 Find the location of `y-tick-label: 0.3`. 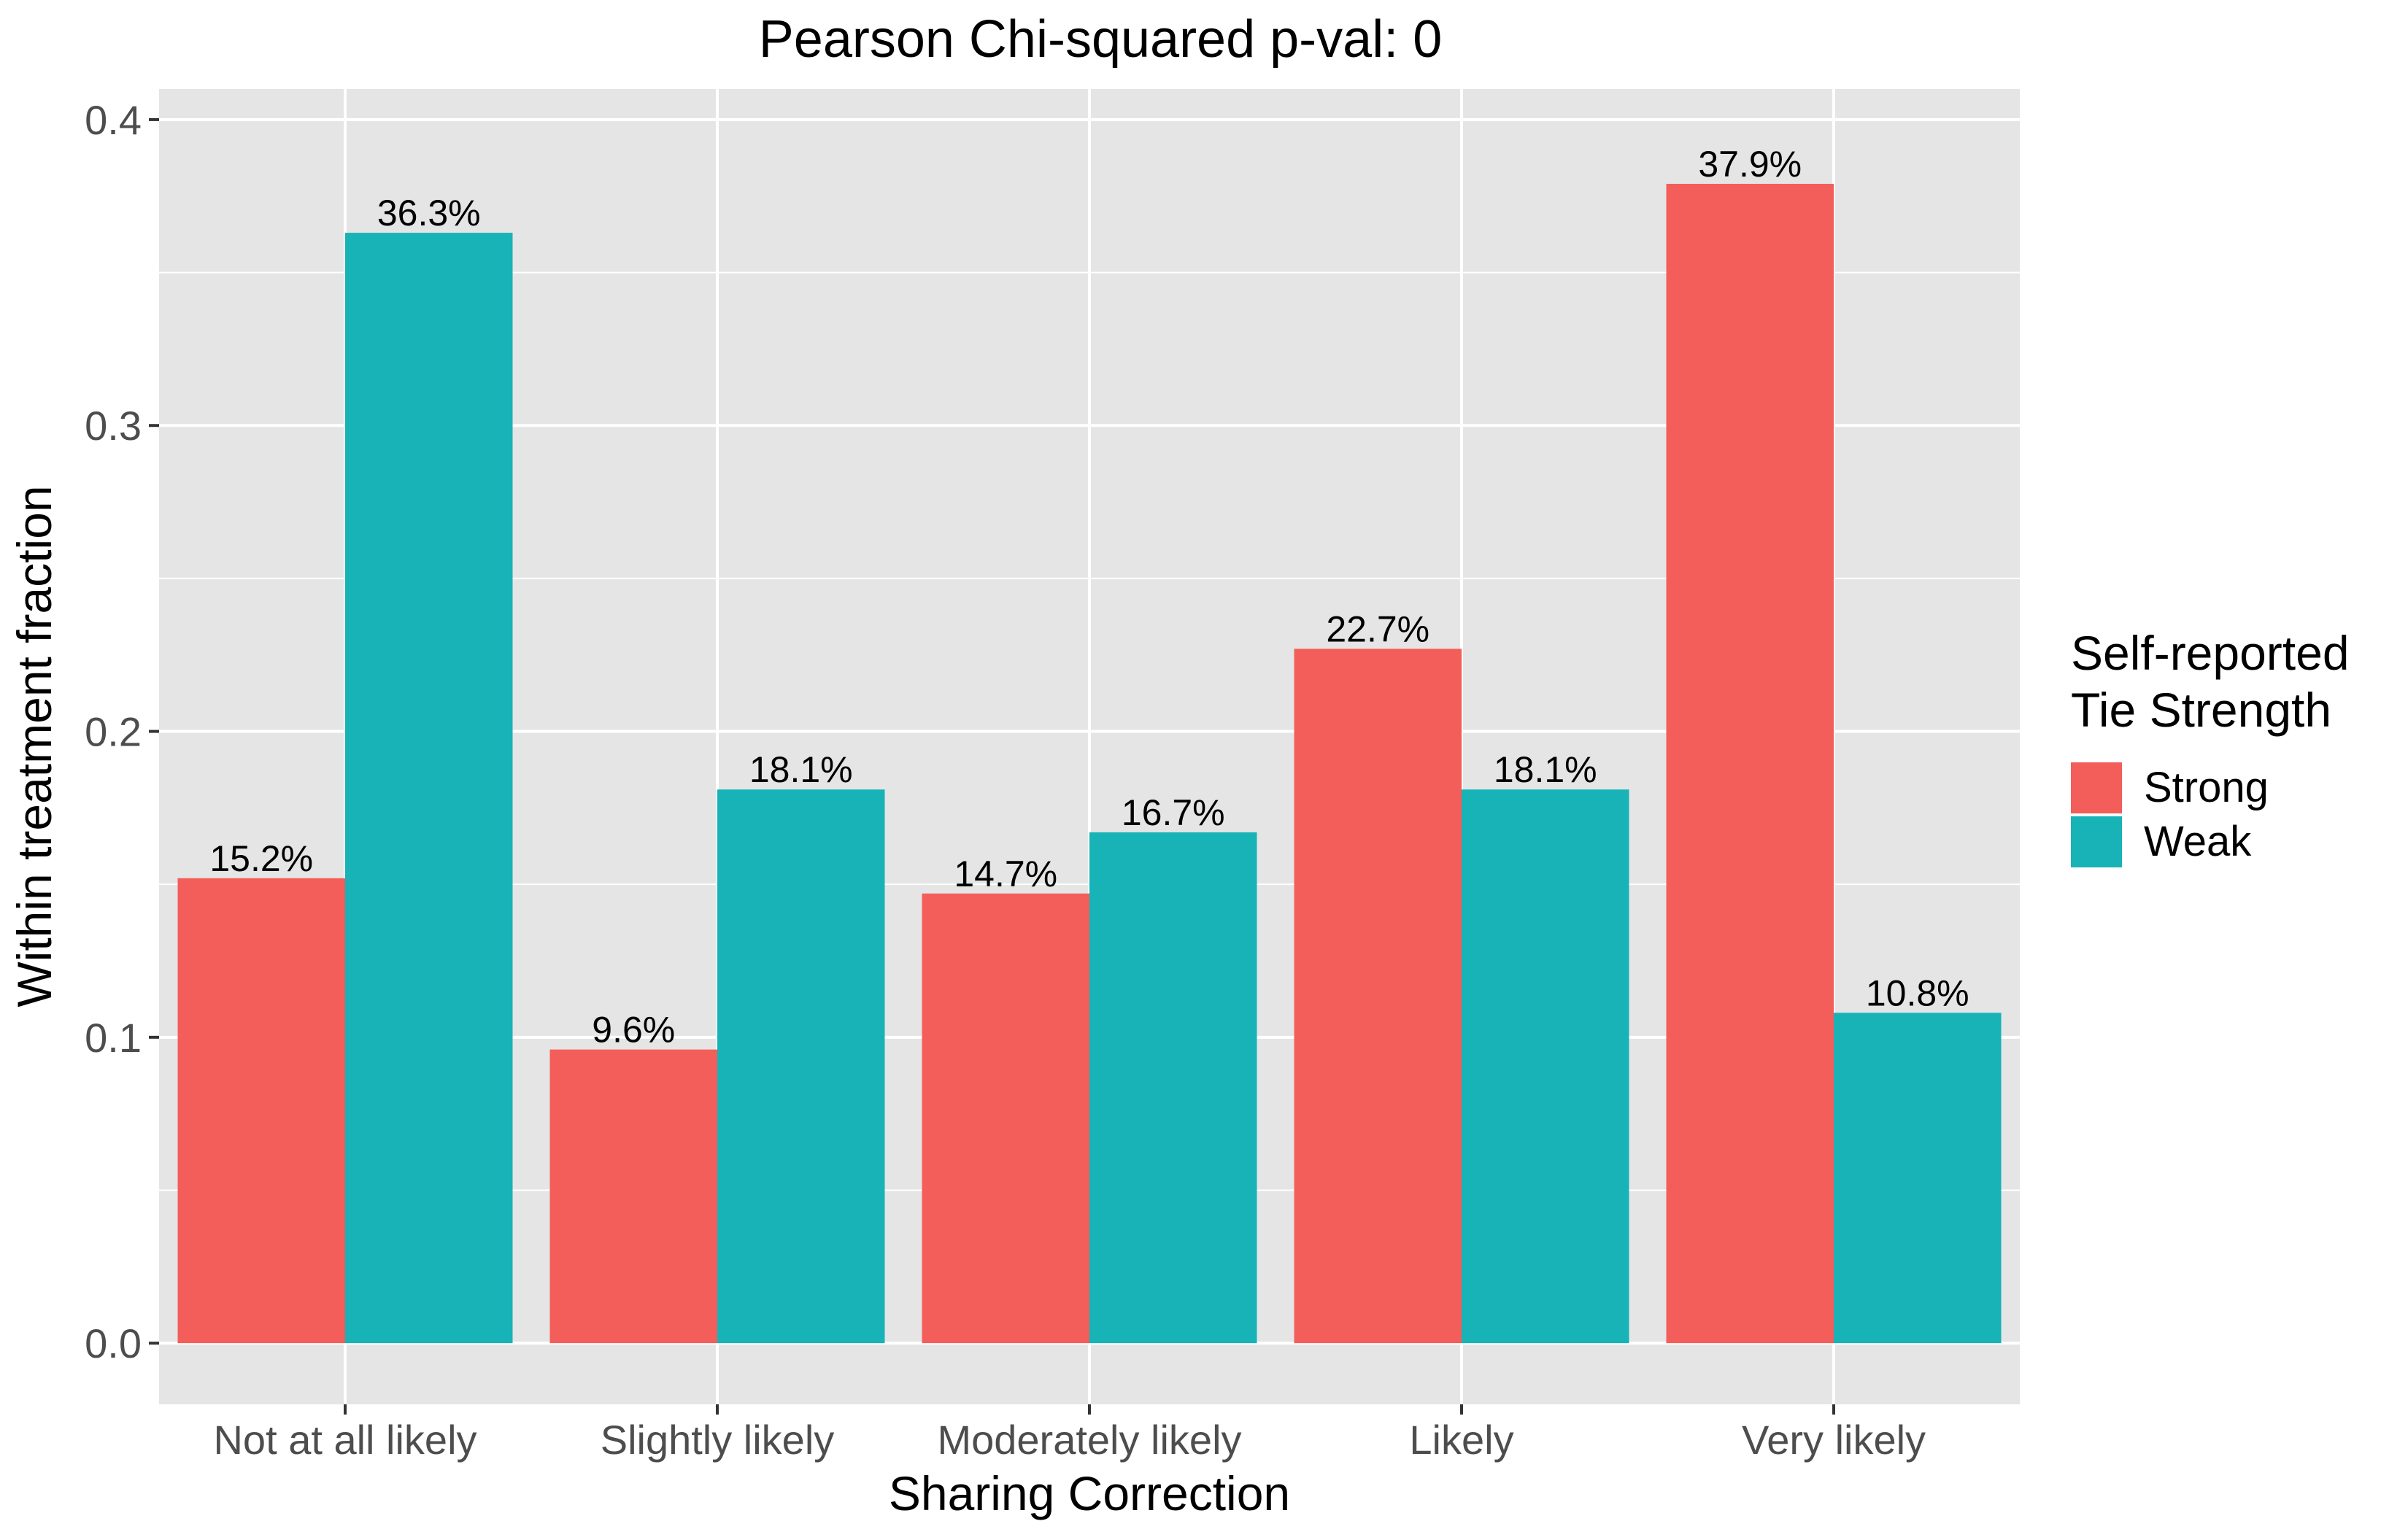

y-tick-label: 0.3 is located at coordinates (113, 426).